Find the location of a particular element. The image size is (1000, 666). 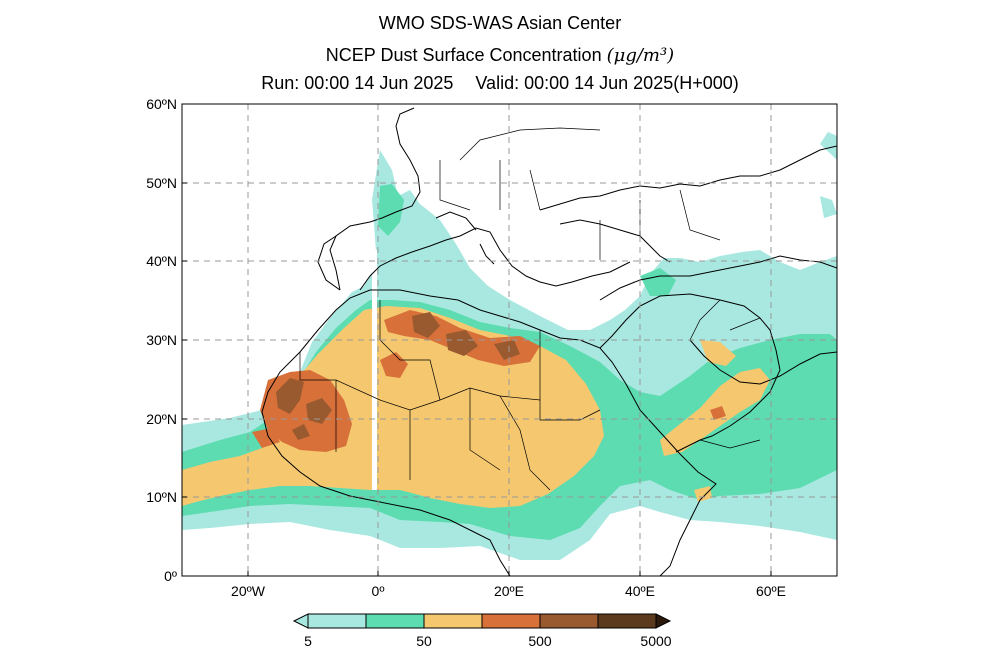

lon-label-0: 0º is located at coordinates (378, 591).